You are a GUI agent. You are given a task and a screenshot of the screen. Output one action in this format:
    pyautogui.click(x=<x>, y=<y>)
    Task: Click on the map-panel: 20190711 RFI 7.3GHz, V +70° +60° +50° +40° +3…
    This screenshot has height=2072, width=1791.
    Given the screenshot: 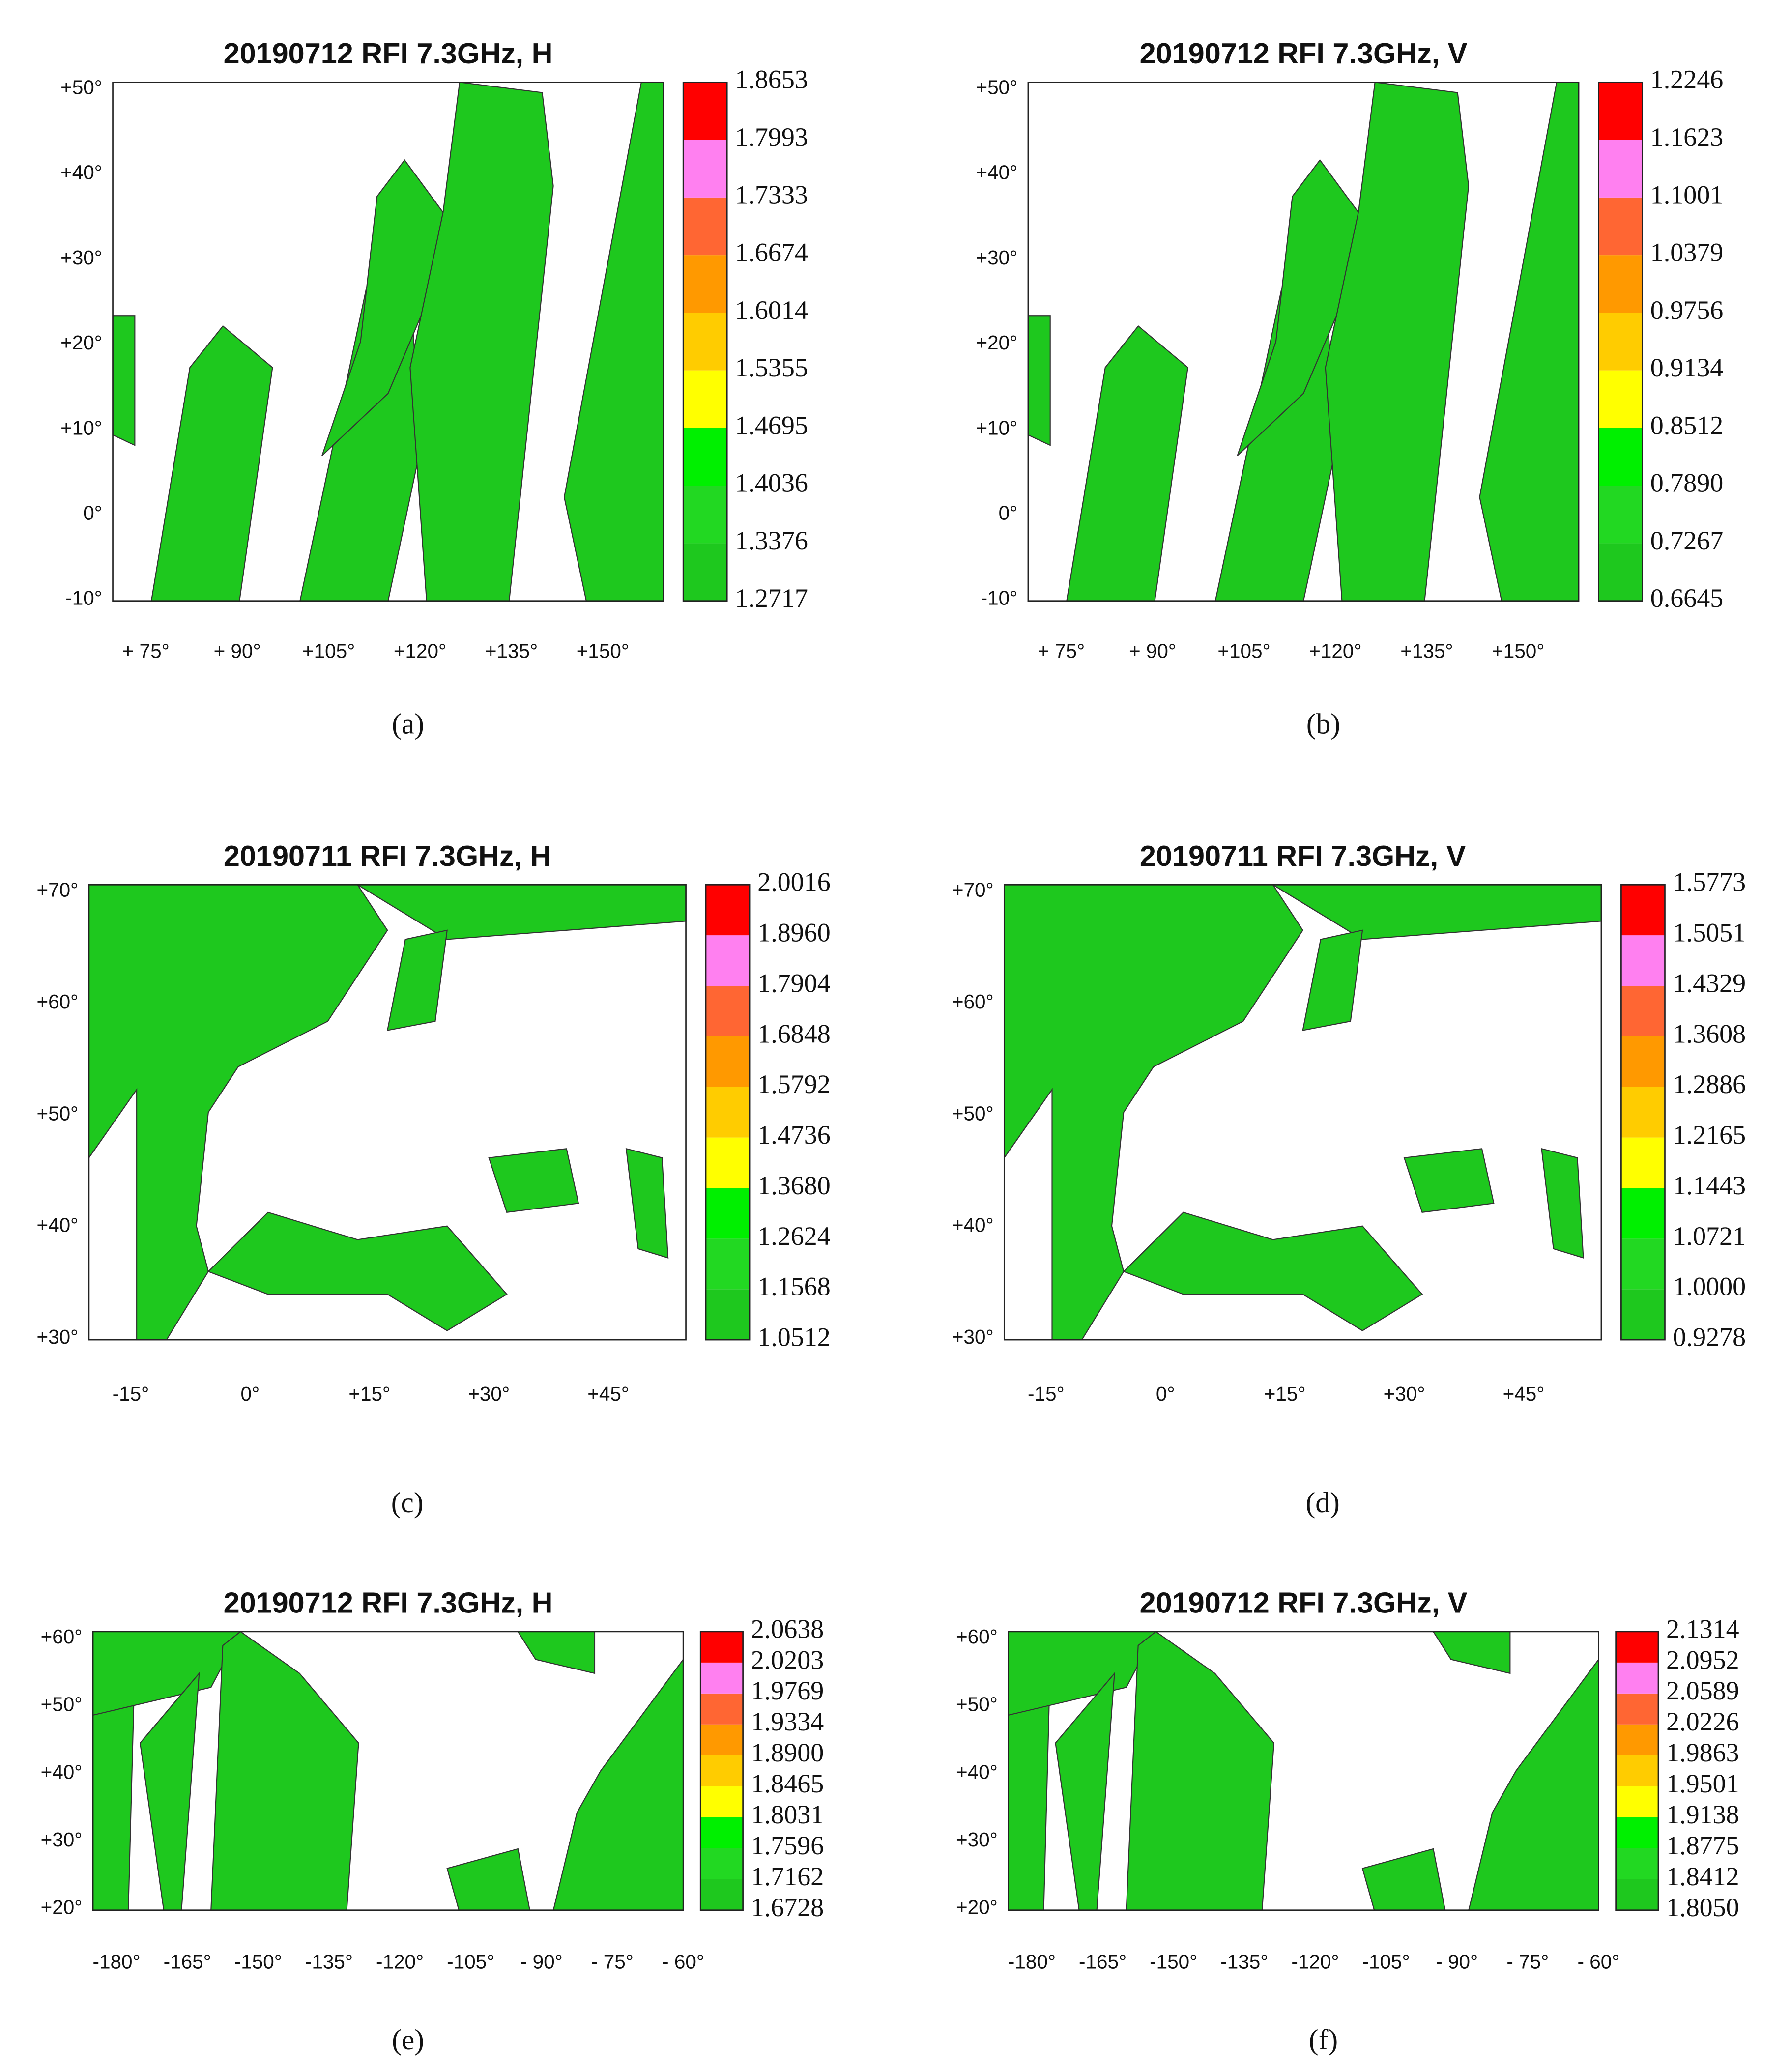 What is the action you would take?
    pyautogui.click(x=1349, y=1179)
    